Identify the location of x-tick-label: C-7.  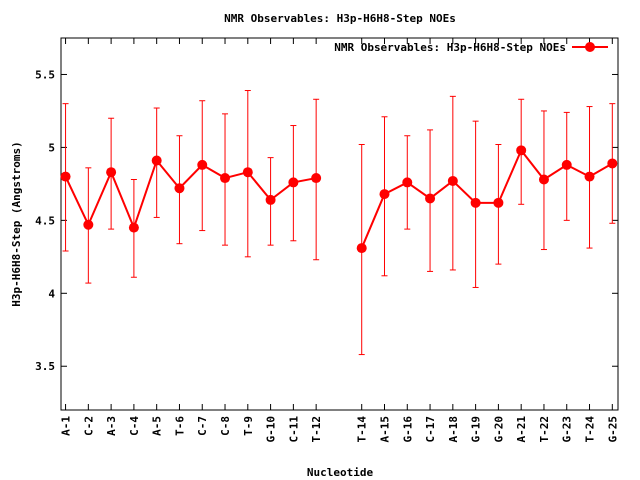
(202, 426).